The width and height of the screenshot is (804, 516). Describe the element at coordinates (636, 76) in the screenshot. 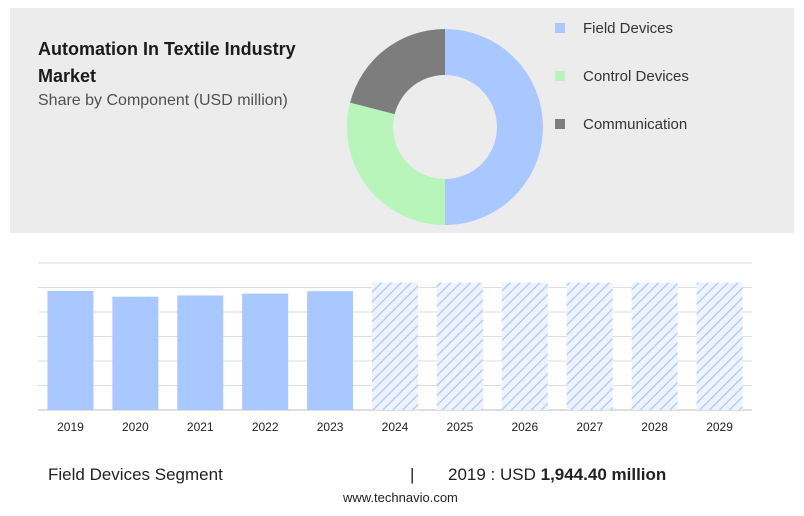

I see `legend-label-control-devices: Control Devices` at that location.